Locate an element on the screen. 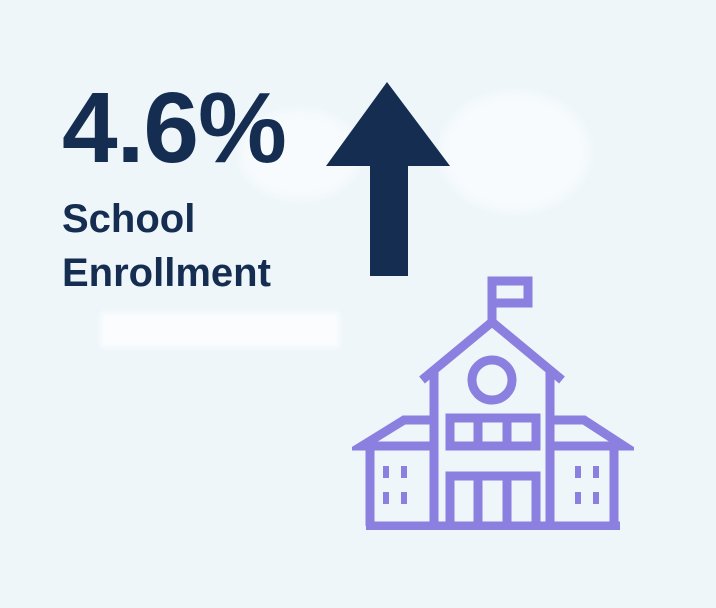 This screenshot has height=608, width=716. right-wing is located at coordinates (589, 470).